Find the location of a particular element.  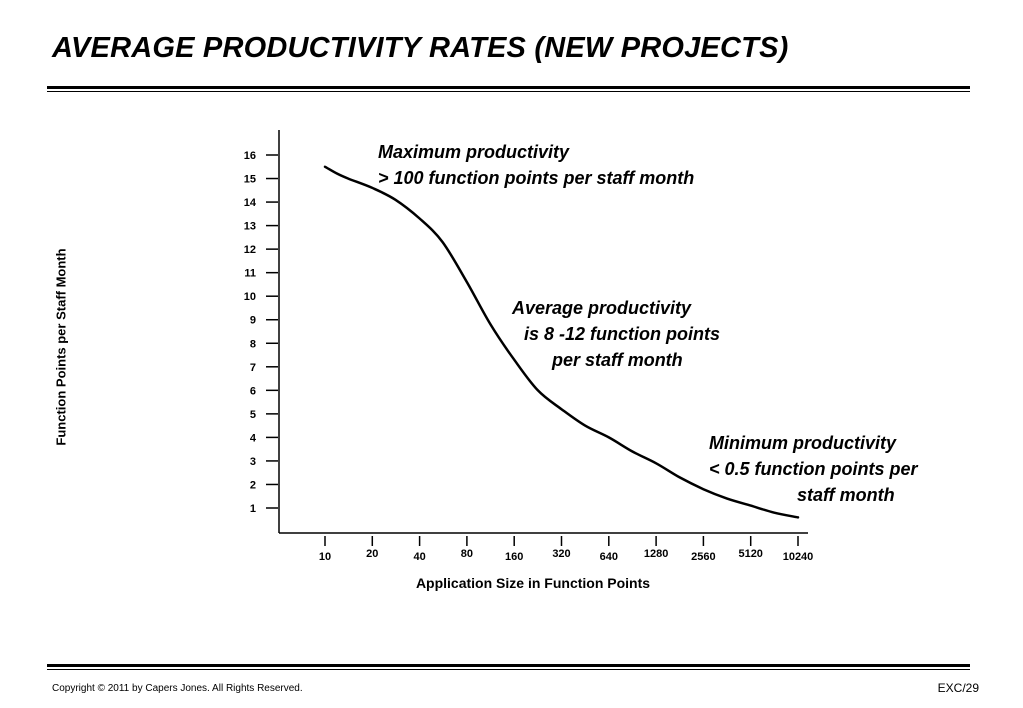

top-divider-thin is located at coordinates (508, 91).